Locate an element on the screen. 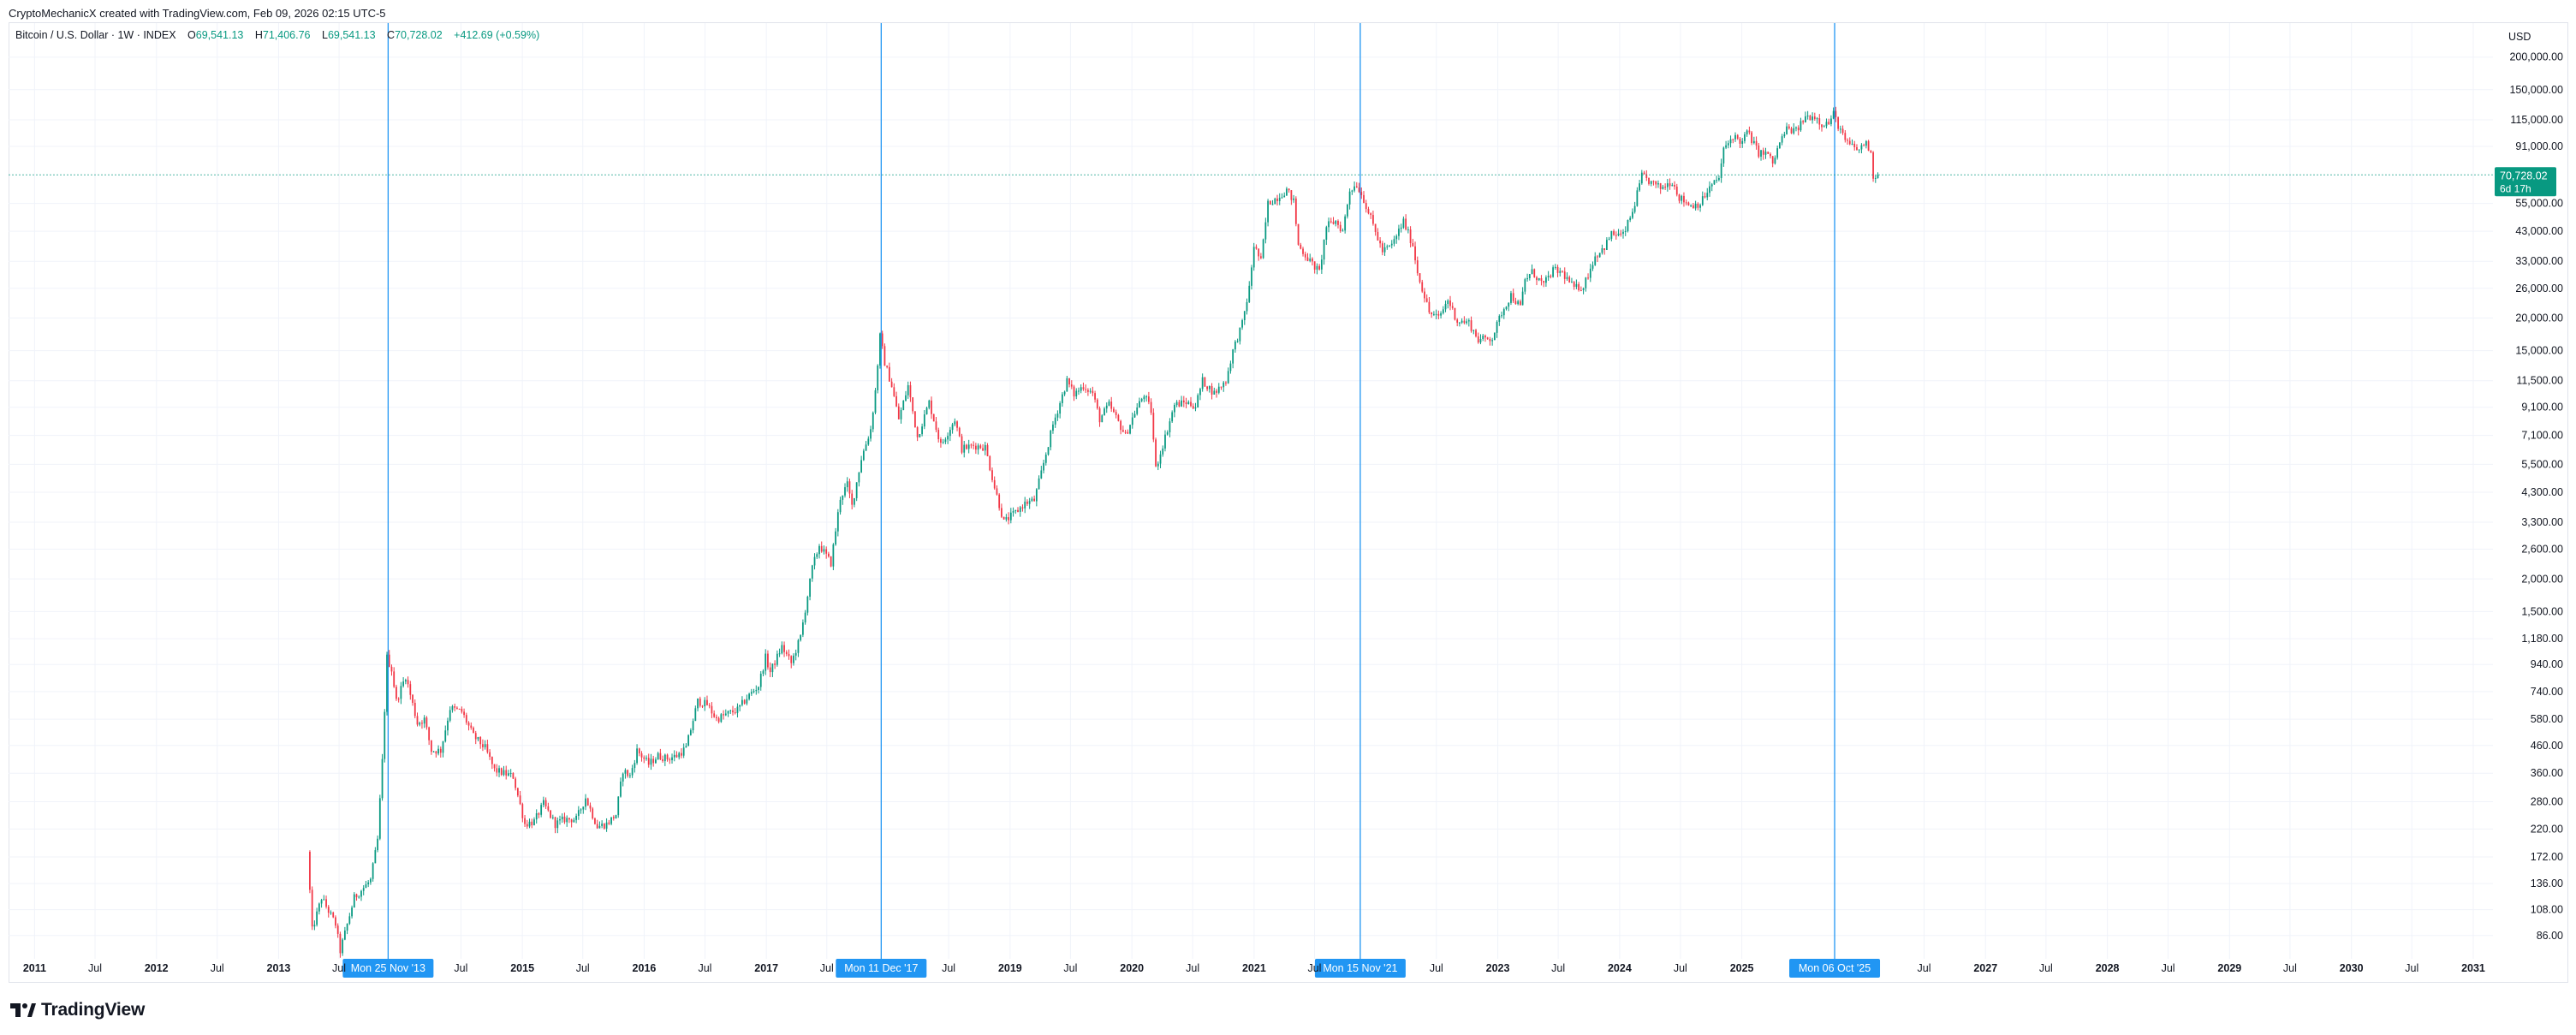 Image resolution: width=2576 pixels, height=1035 pixels. marker-date-label: Mon 15 Nov '21 is located at coordinates (1360, 968).